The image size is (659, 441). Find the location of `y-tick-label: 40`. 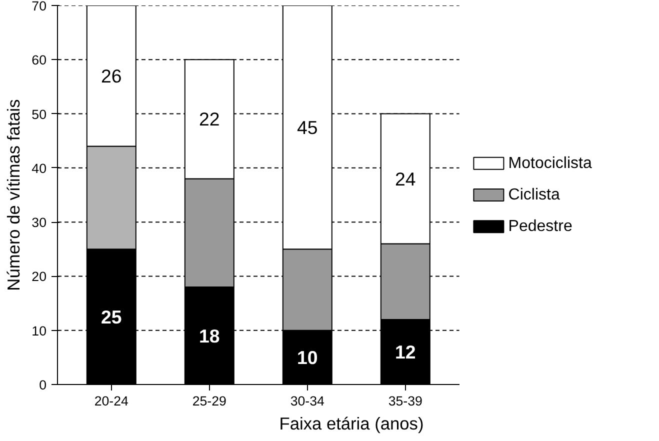

y-tick-label: 40 is located at coordinates (39, 168).